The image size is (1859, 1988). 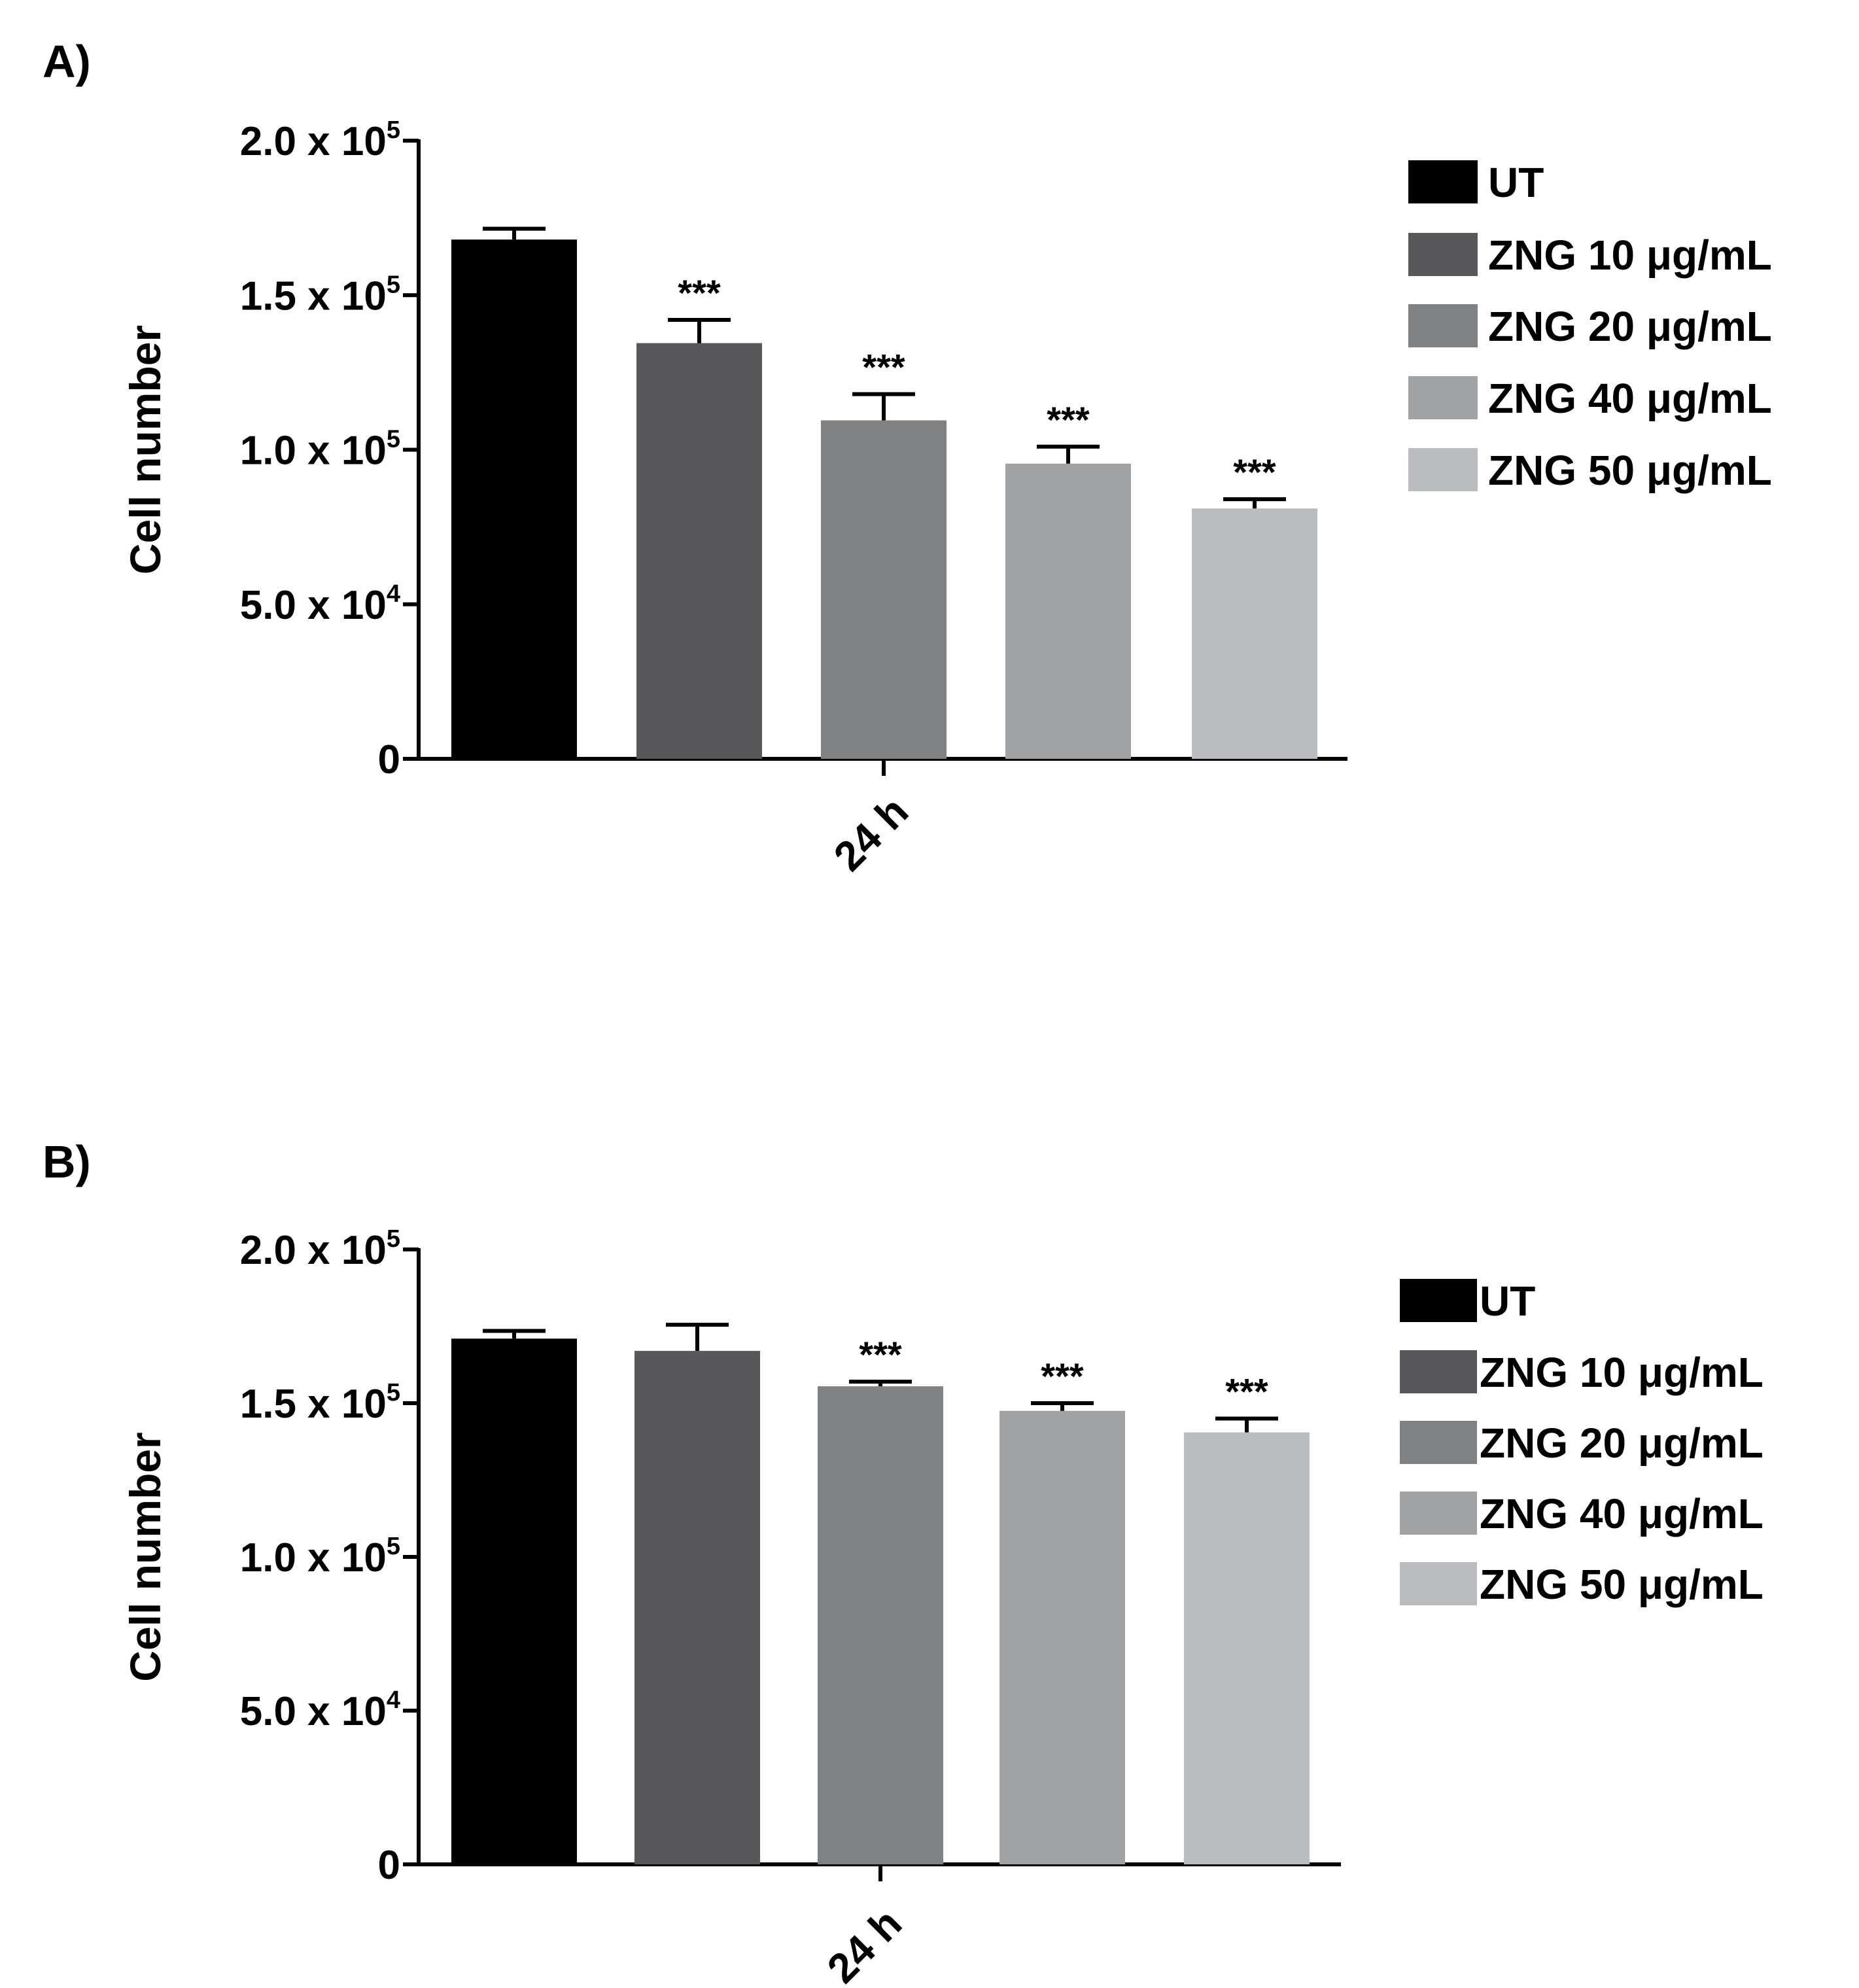 What do you see at coordinates (67, 1161) in the screenshot?
I see `panel-label: B)` at bounding box center [67, 1161].